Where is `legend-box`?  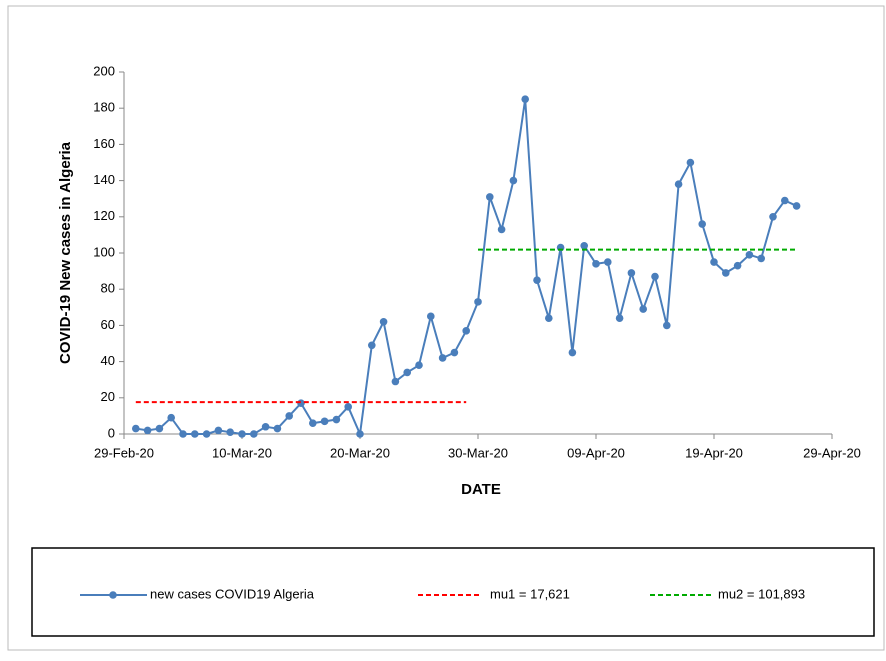
legend-box is located at coordinates (453, 592).